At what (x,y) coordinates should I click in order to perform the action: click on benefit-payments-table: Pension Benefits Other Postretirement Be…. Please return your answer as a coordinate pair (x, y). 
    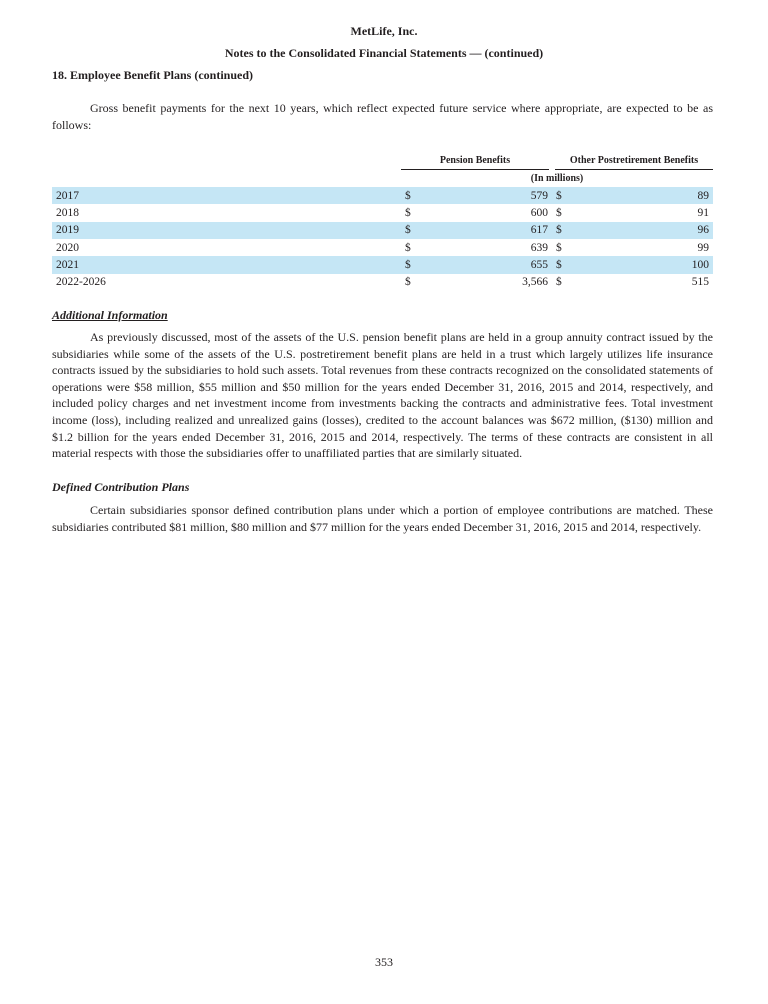
    Looking at the image, I should click on (382, 221).